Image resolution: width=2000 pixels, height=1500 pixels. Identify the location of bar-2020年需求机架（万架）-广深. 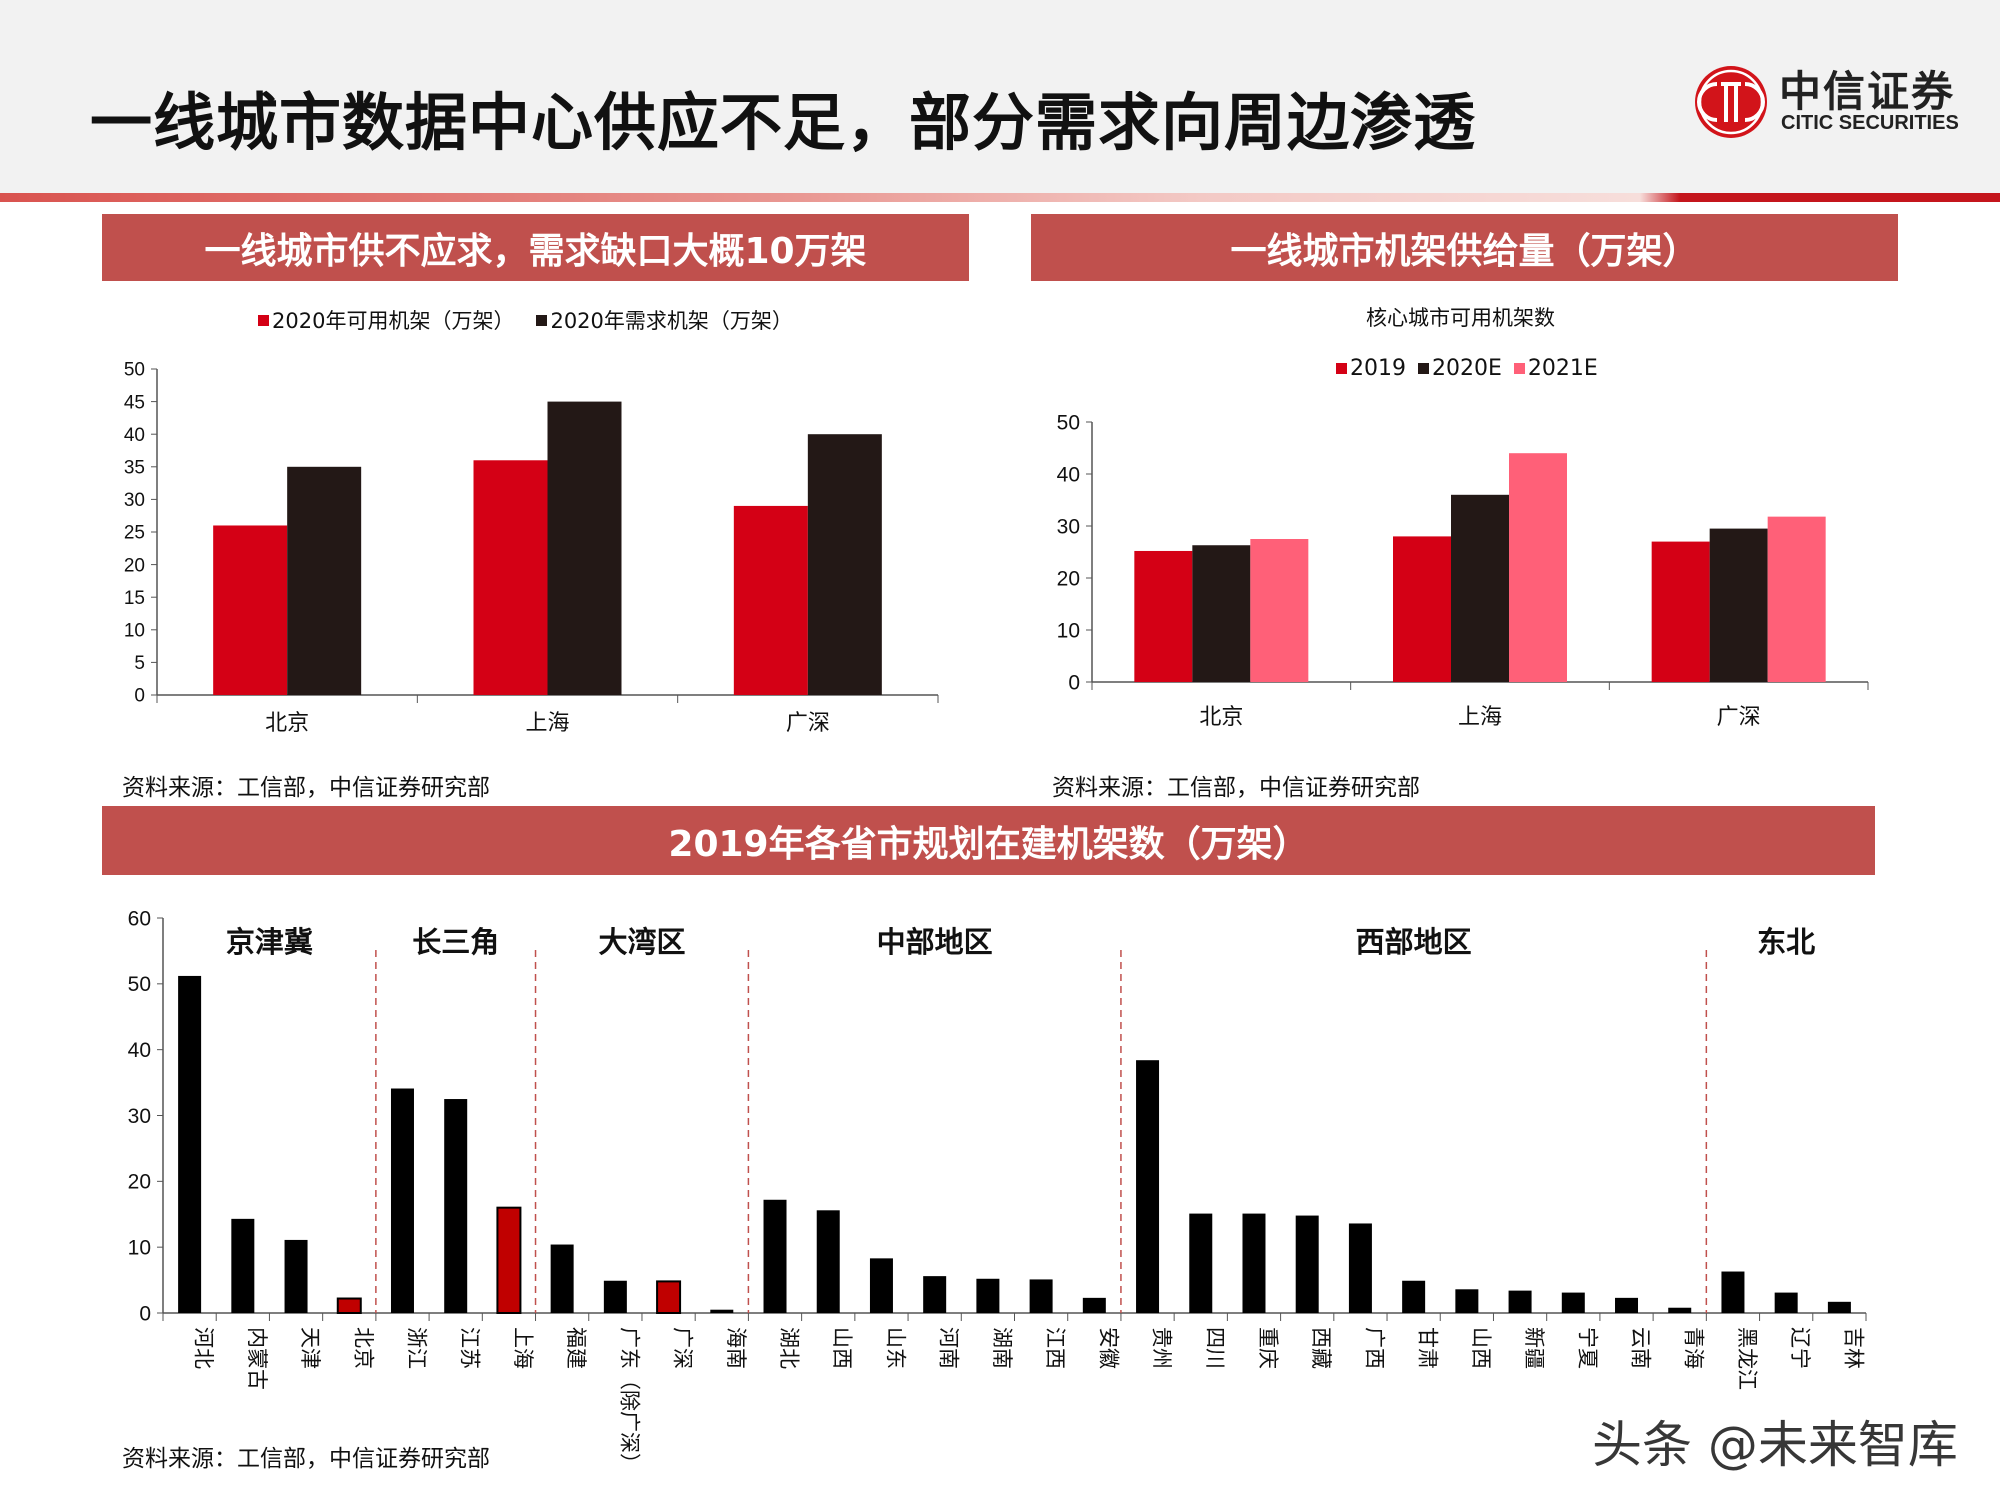
(844, 564).